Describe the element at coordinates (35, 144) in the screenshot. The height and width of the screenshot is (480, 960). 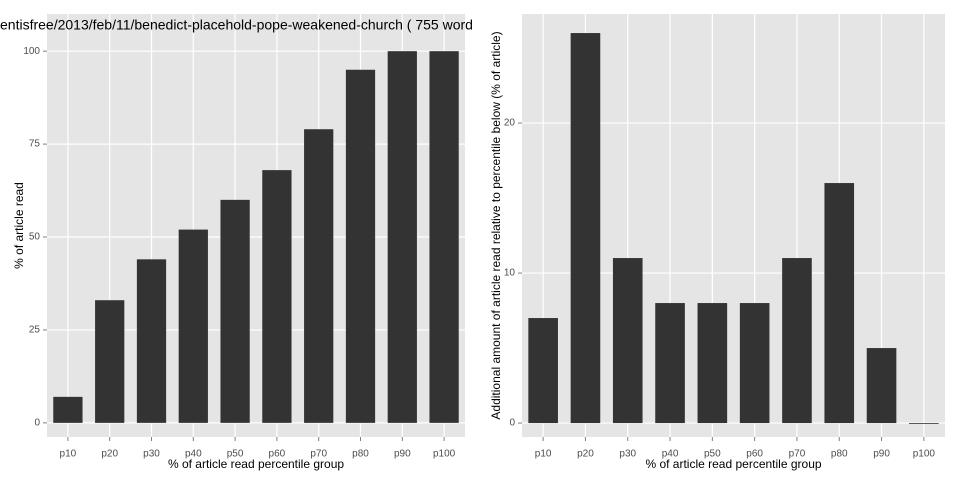
I see `y-tick-label: 75` at that location.